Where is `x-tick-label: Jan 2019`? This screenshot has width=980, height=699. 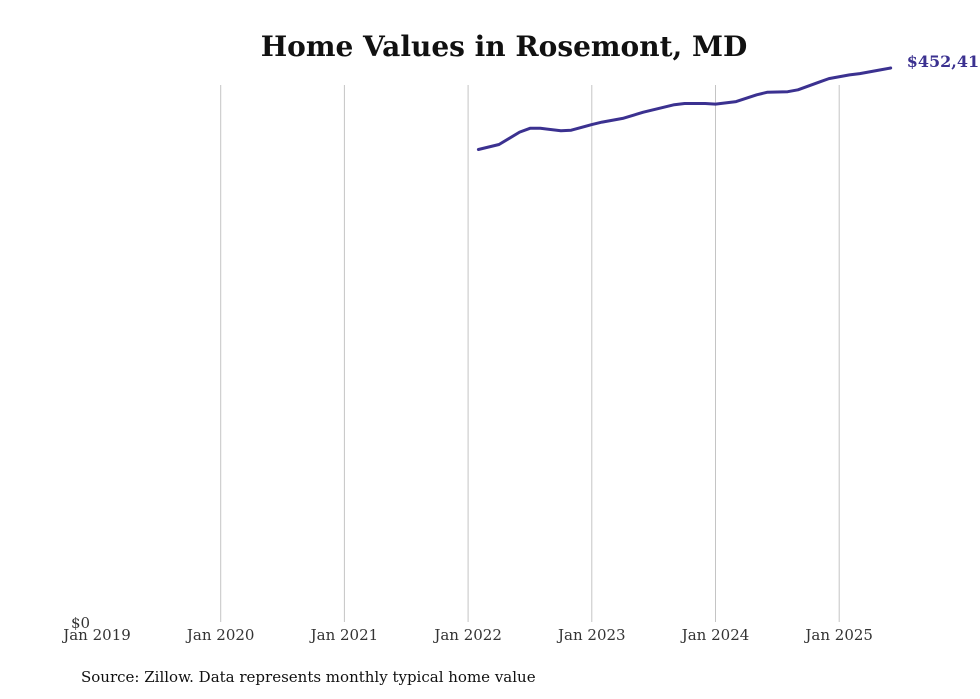 x-tick-label: Jan 2019 is located at coordinates (96, 635).